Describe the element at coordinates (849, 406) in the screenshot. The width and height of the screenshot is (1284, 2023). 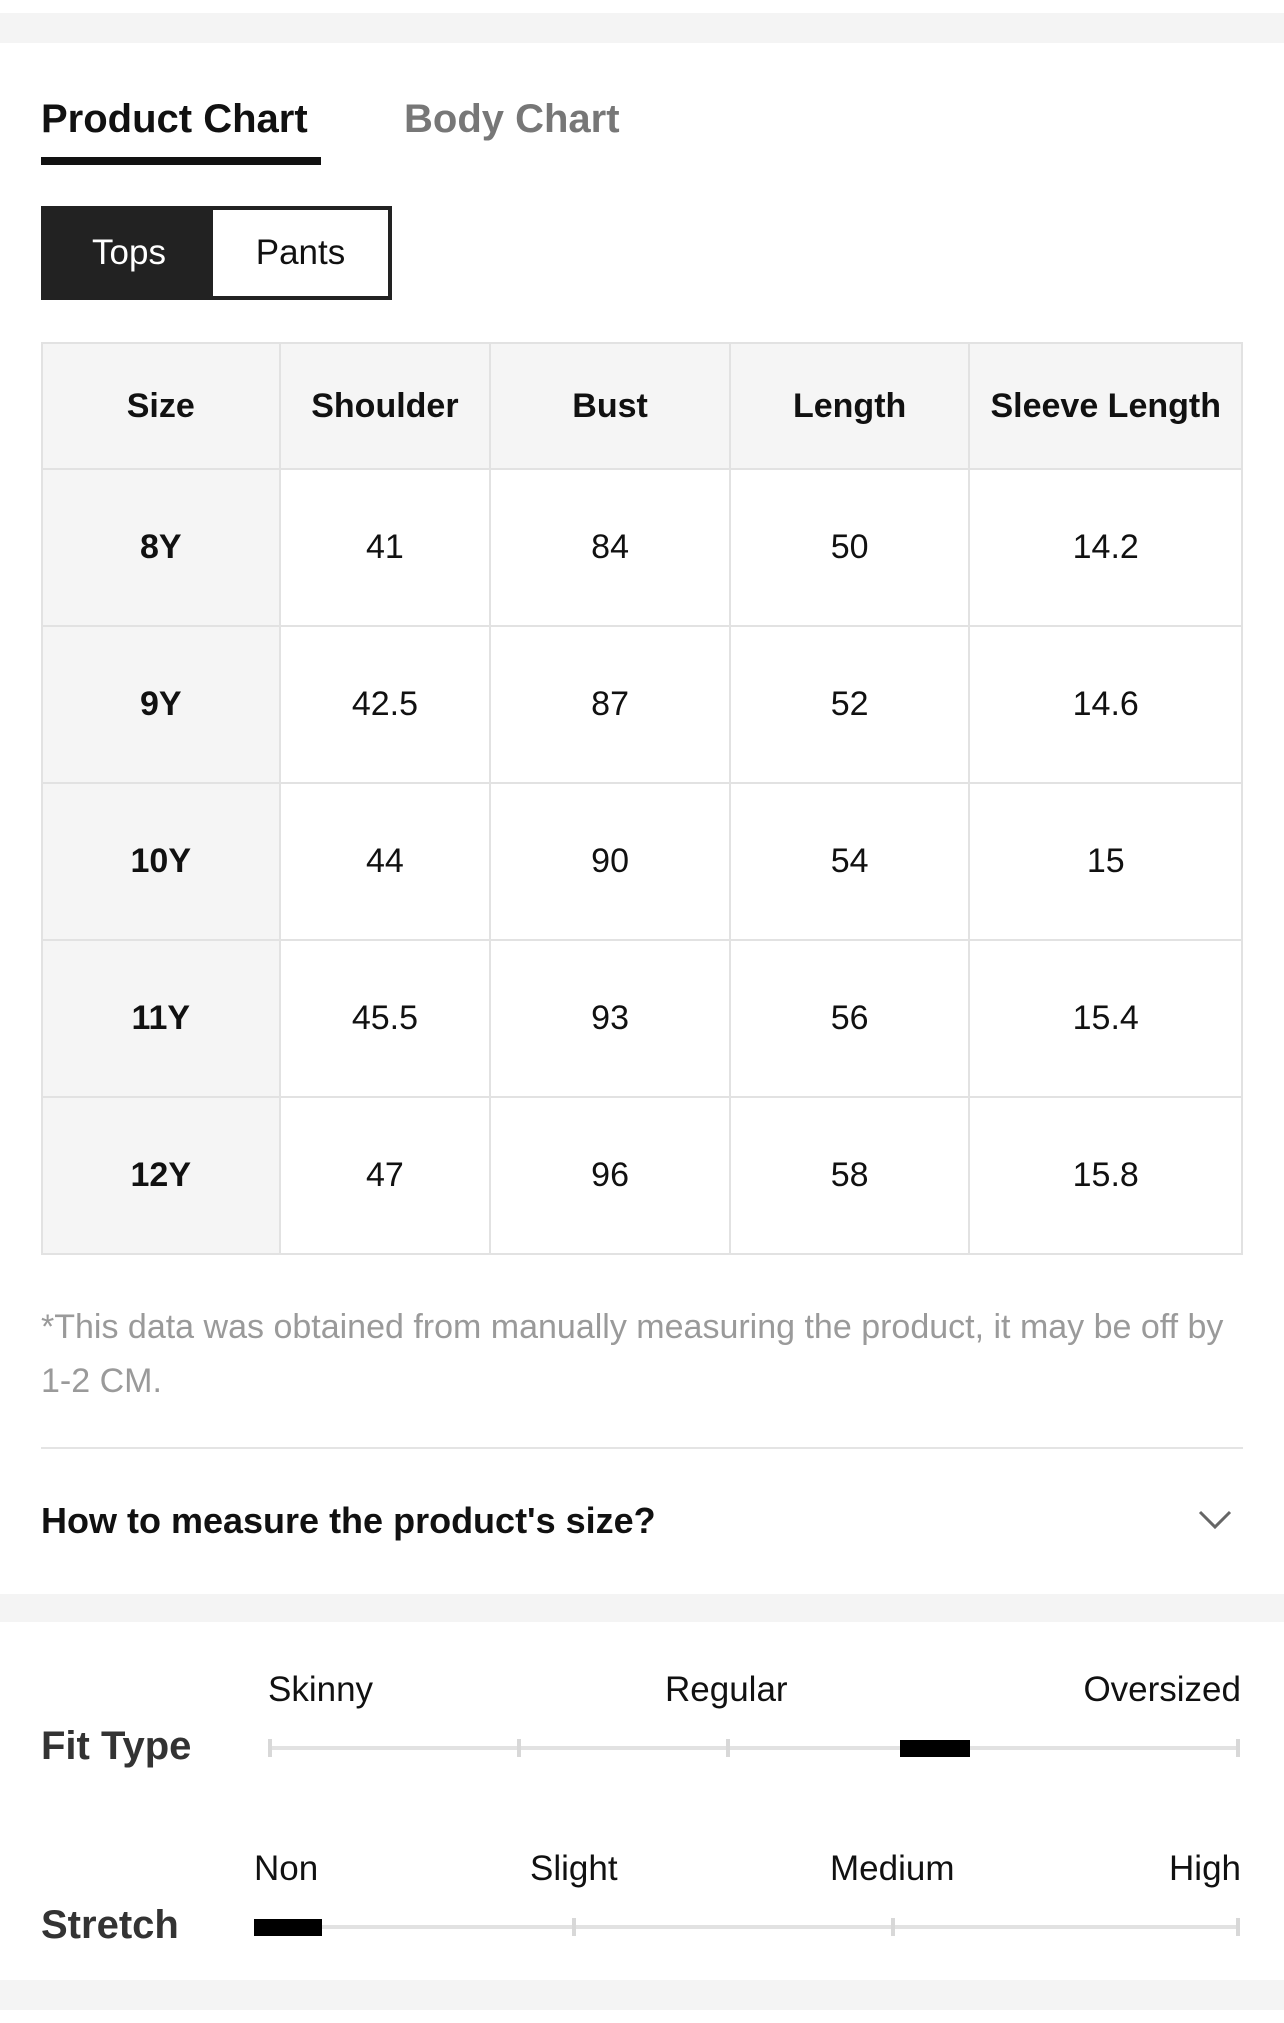
I see `header-cell: Length` at that location.